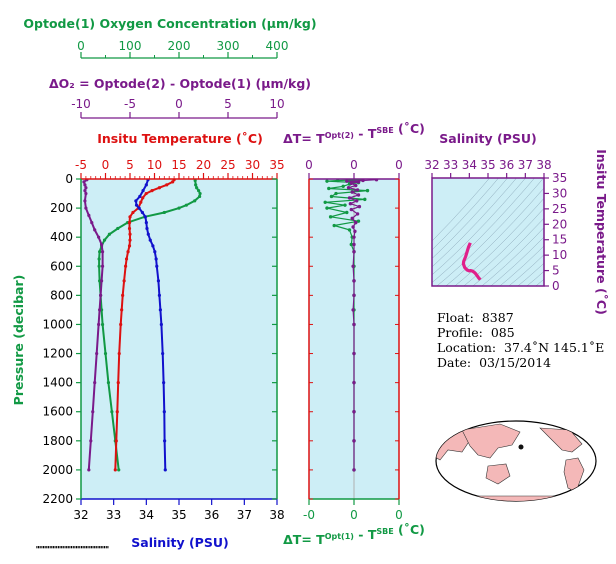  What do you see at coordinates (57, 354) in the screenshot?
I see `pressure-tick-label: 1200` at bounding box center [57, 354].